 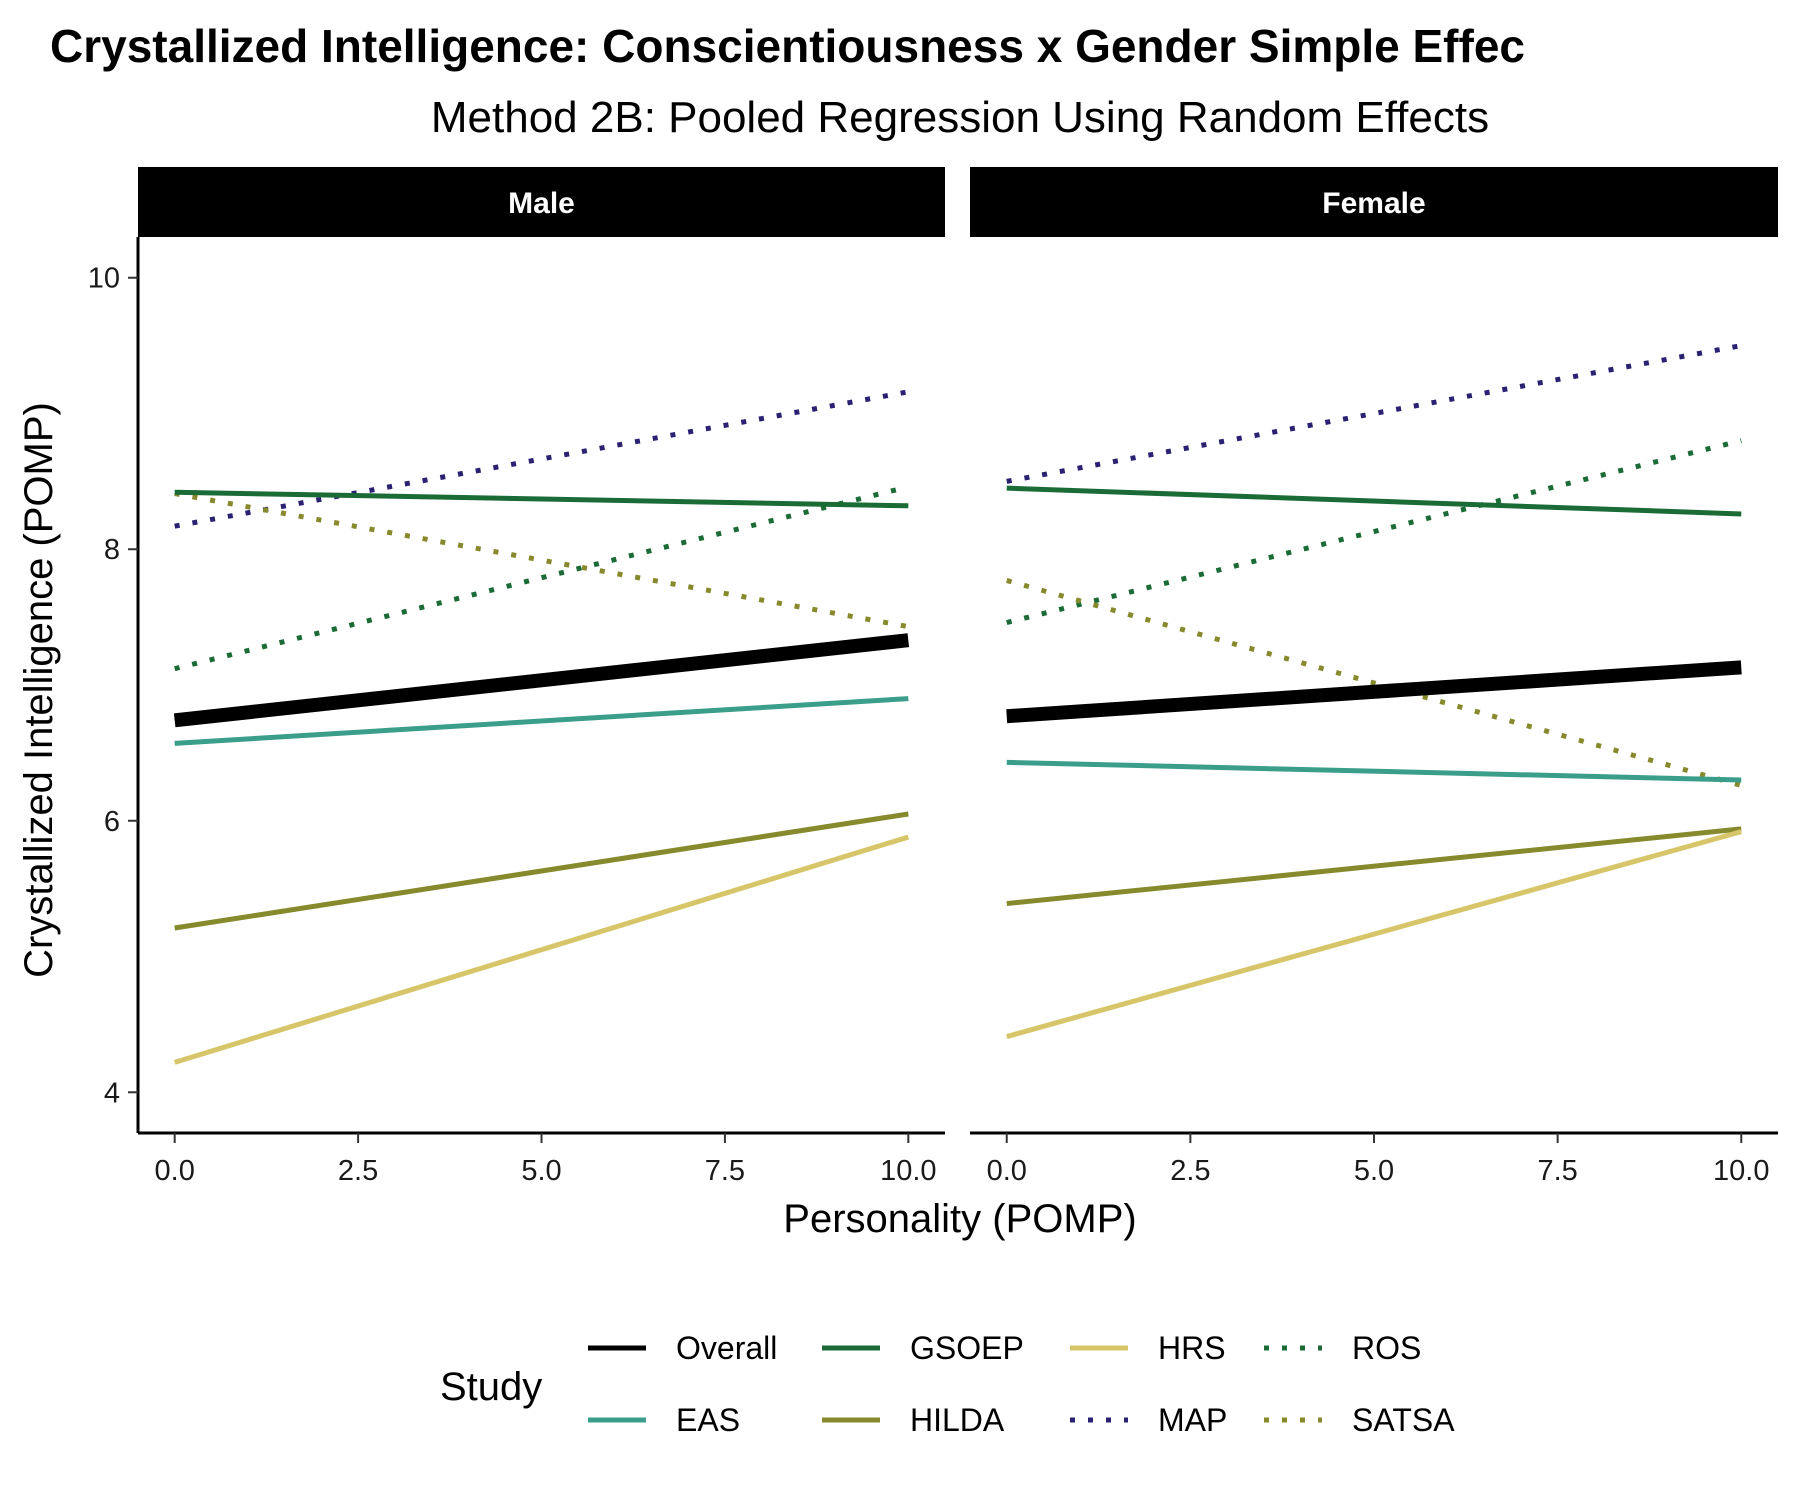 I want to click on legend-label: EAS, so click(x=708, y=1420).